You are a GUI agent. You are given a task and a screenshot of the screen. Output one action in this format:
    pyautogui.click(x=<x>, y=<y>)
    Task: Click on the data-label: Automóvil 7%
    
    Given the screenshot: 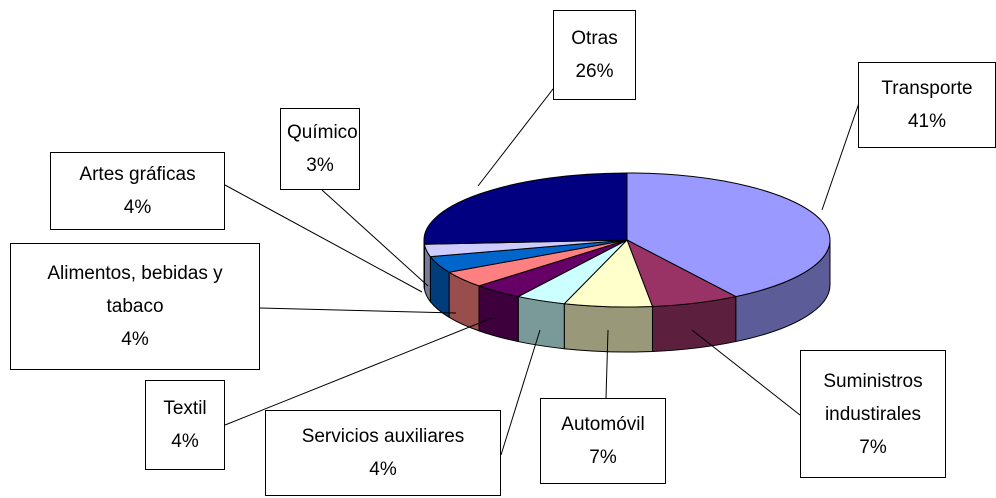 What is the action you would take?
    pyautogui.click(x=603, y=441)
    